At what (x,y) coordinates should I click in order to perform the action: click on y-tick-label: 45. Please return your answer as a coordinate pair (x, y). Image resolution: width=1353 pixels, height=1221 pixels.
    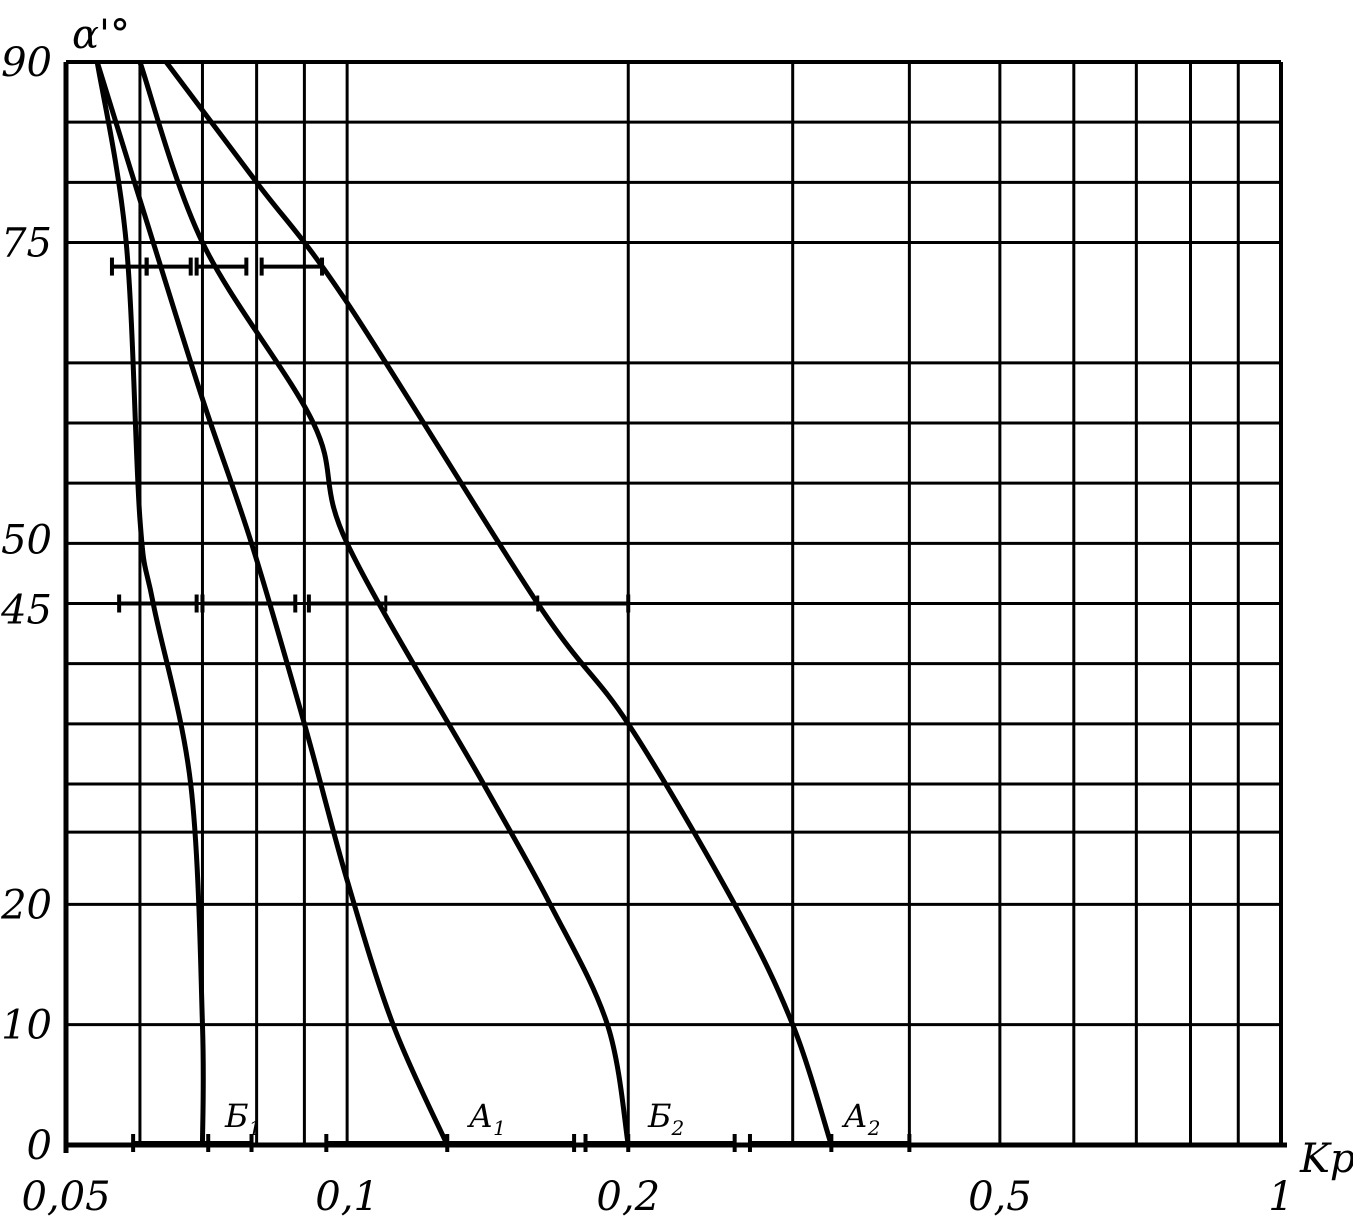
    Looking at the image, I should click on (26, 611).